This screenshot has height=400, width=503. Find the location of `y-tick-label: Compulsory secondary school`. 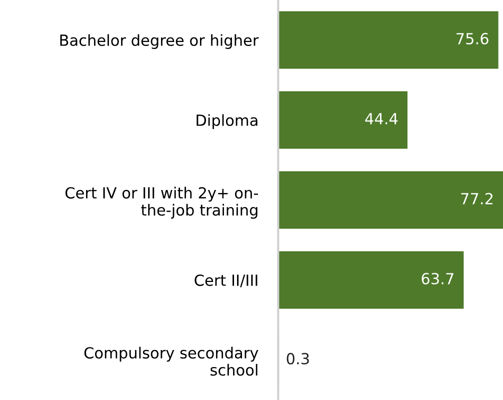

y-tick-label: Compulsory secondary school is located at coordinates (171, 361).